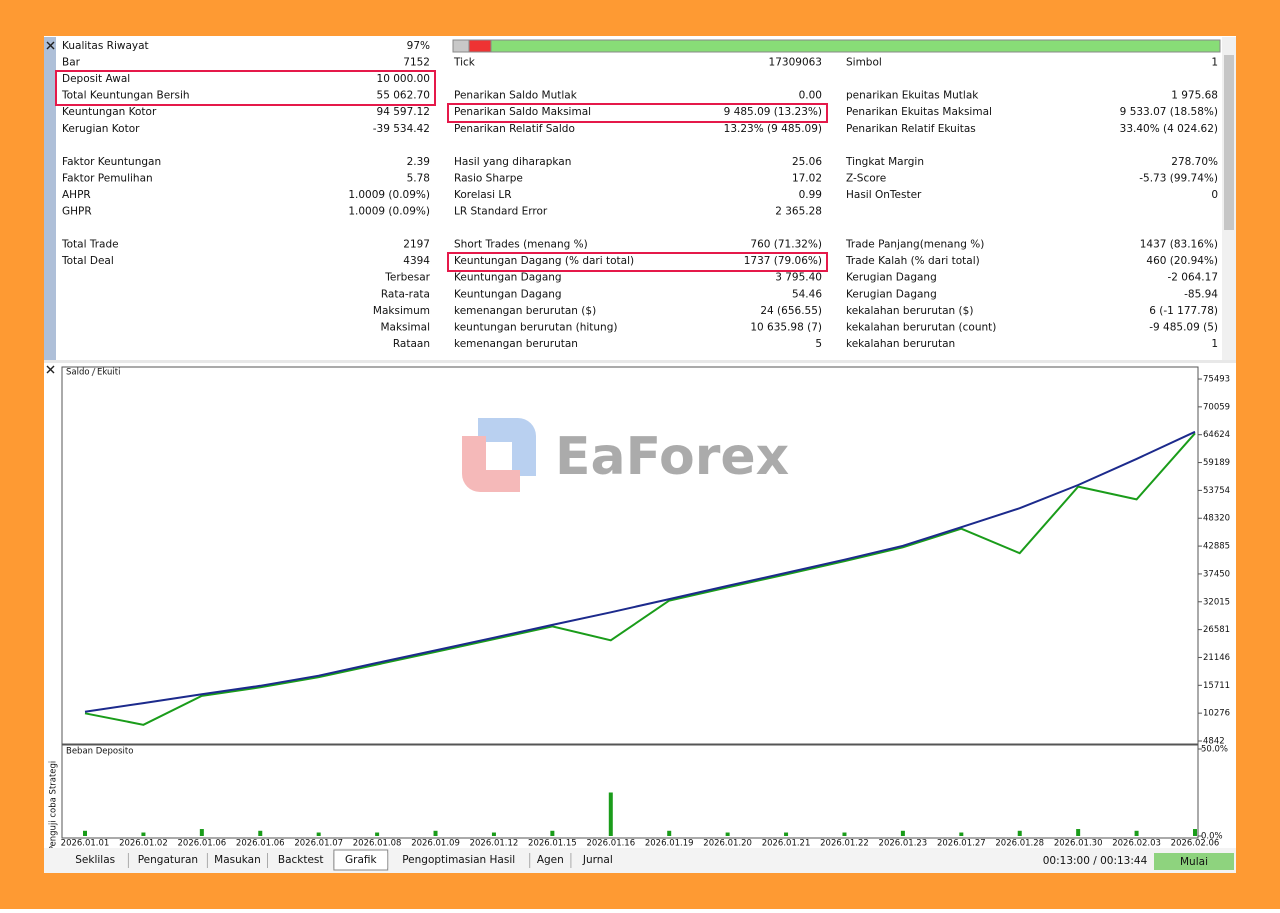 This screenshot has width=1280, height=913. I want to click on x-tick-label: 2026.02.06, so click(1195, 844).